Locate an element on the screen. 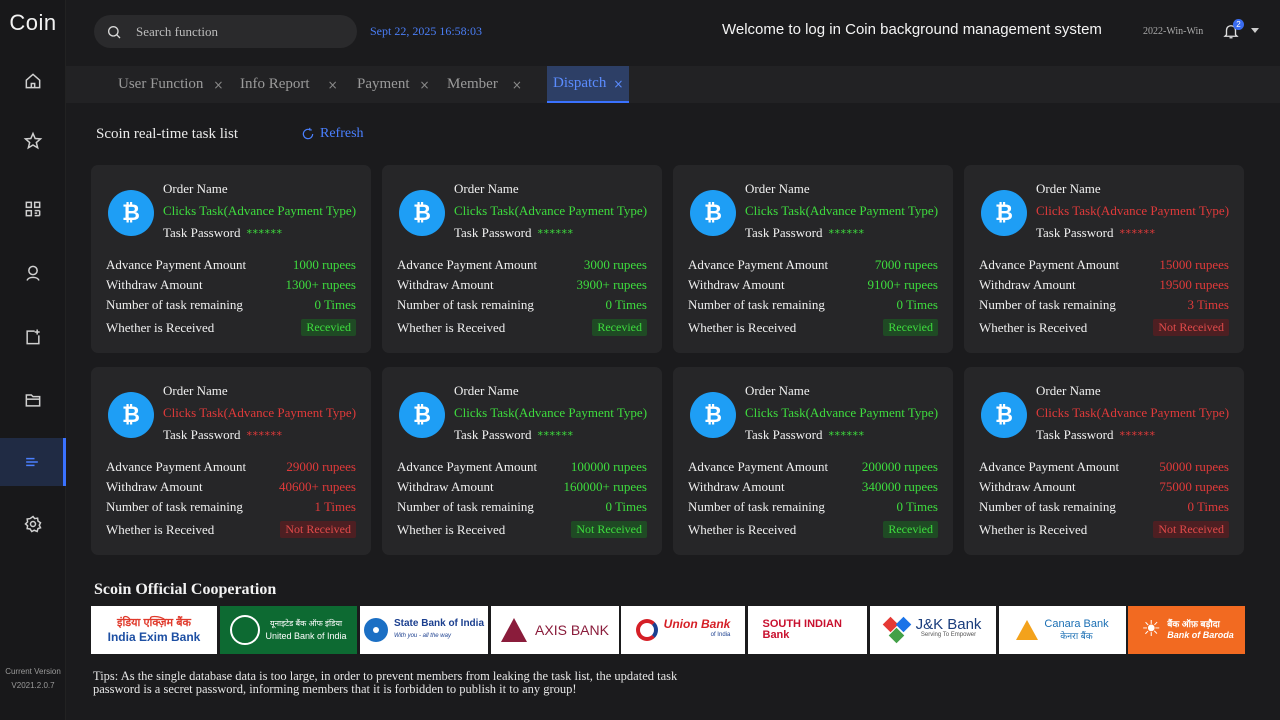 The width and height of the screenshot is (1280, 720). tab-label: Member is located at coordinates (472, 84).